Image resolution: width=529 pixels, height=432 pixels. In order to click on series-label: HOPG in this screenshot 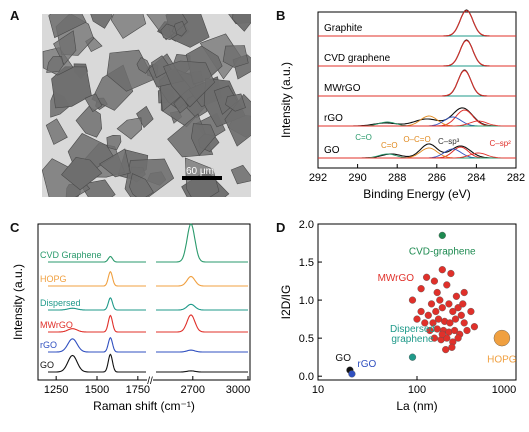, I will do `click(53, 279)`.